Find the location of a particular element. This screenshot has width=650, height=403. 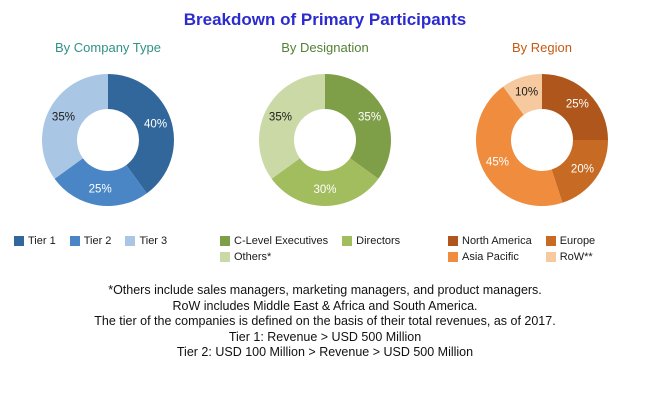

legend-label-asia-pacific: Asia Pacific is located at coordinates (490, 257).